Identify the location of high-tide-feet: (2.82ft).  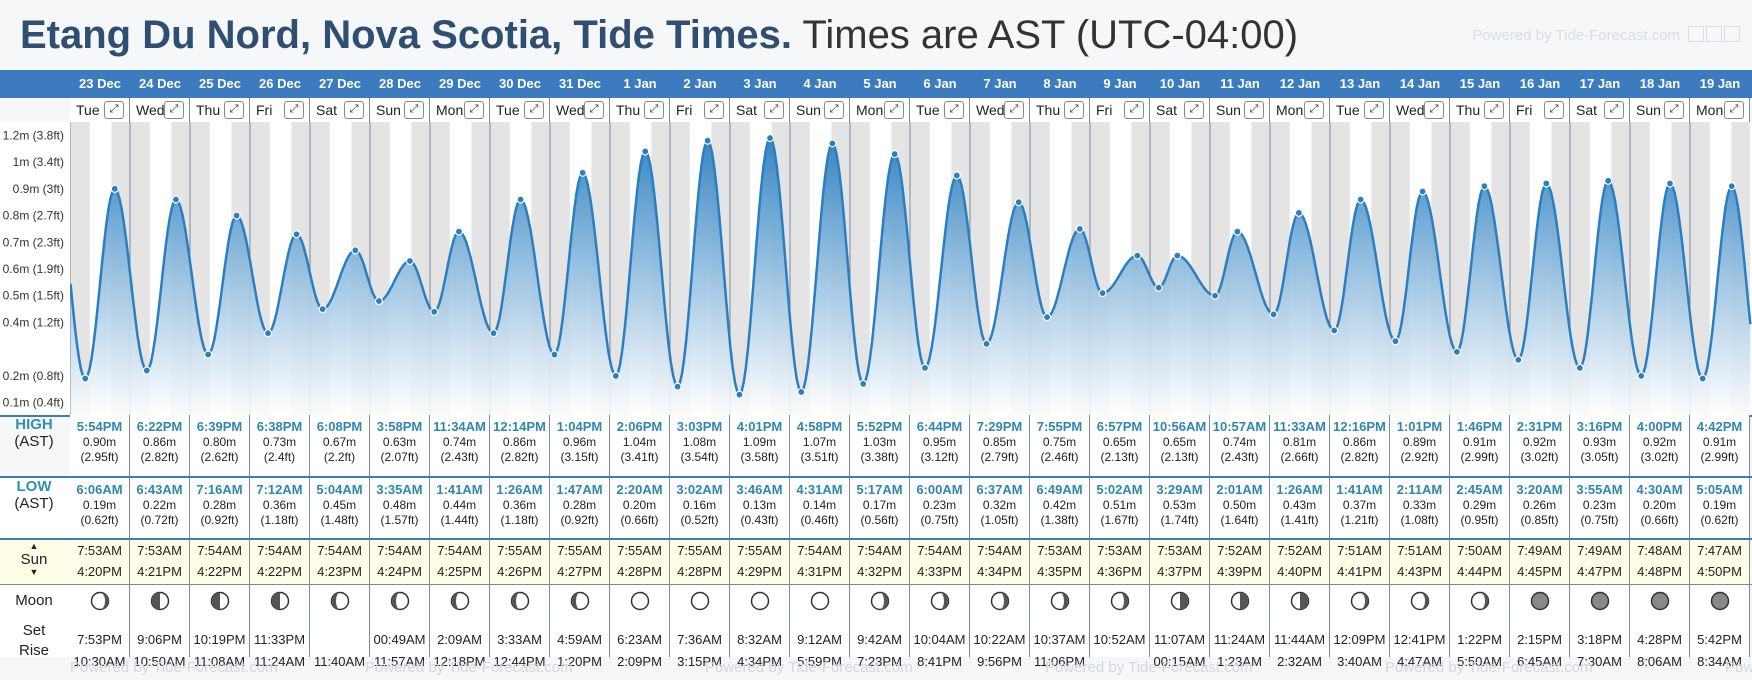
(159, 457).